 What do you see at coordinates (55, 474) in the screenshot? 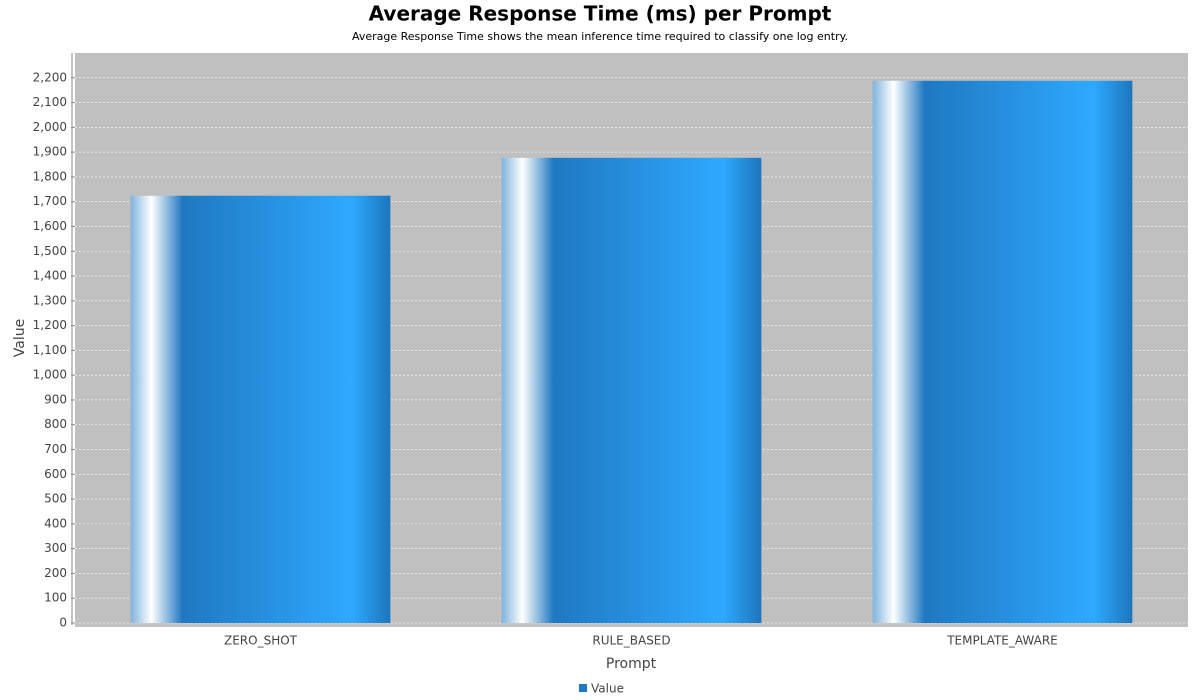
I see `y-tick-label: 600` at bounding box center [55, 474].